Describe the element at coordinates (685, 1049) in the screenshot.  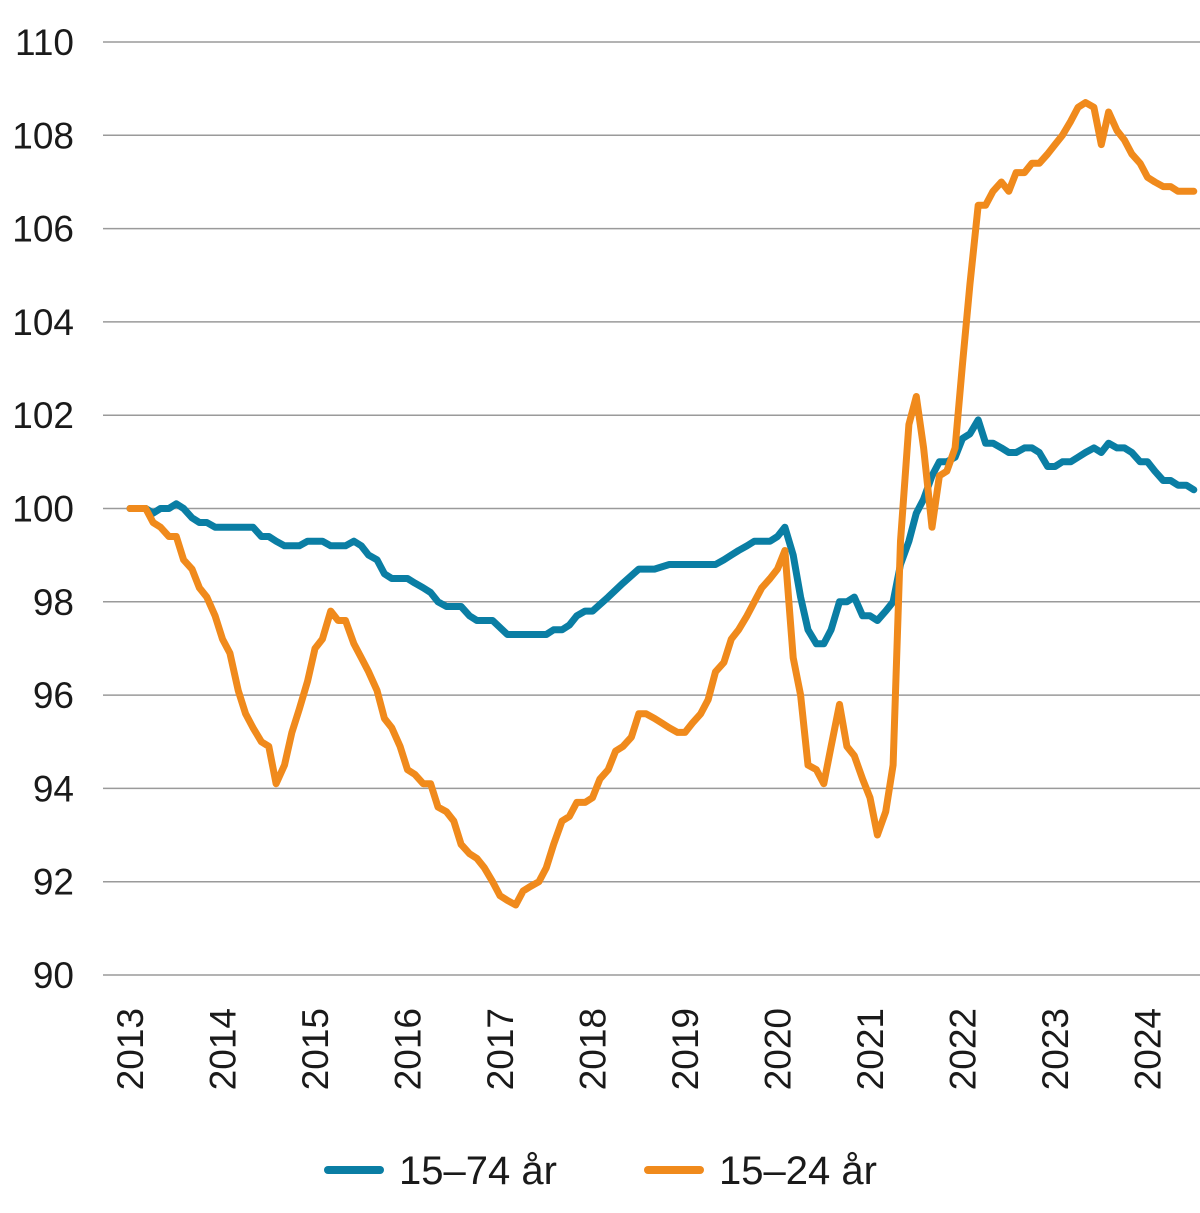
I see `x-tick-label: 2019` at that location.